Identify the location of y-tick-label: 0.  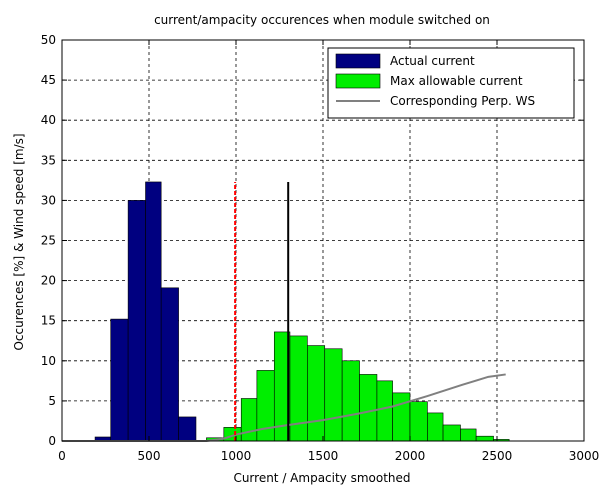
(52, 441).